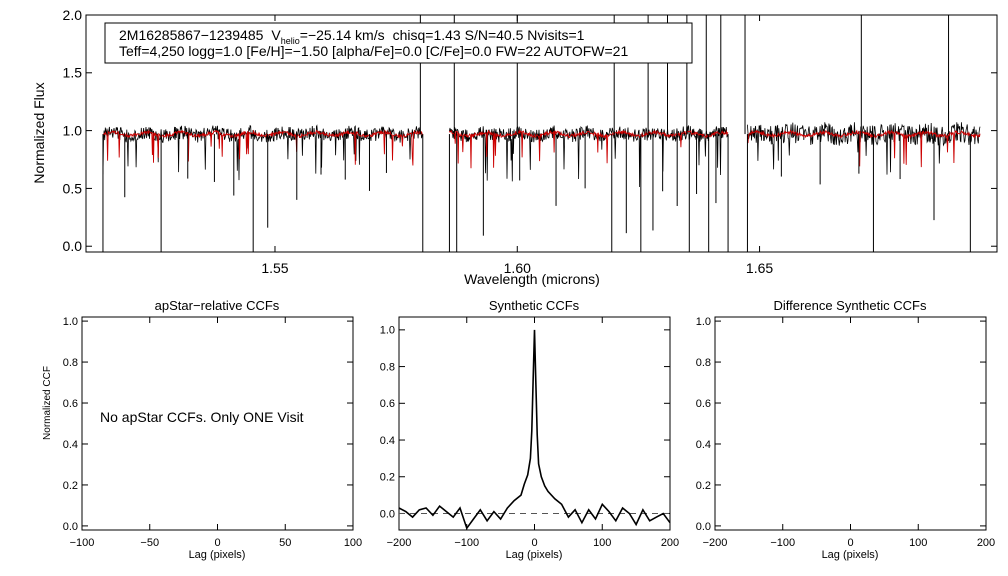 Image resolution: width=1008 pixels, height=576 pixels. Describe the element at coordinates (47, 403) in the screenshot. I see `apstar-ccf-ylabel: Normalized CCF` at that location.